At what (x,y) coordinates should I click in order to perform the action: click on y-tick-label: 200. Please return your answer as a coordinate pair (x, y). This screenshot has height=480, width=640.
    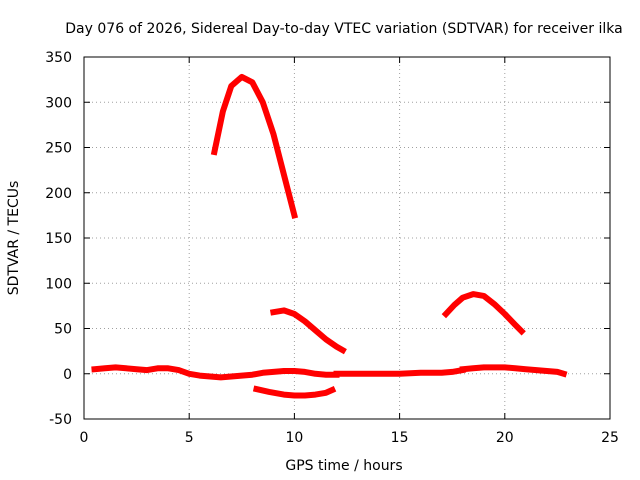
    Looking at the image, I should click on (58, 194).